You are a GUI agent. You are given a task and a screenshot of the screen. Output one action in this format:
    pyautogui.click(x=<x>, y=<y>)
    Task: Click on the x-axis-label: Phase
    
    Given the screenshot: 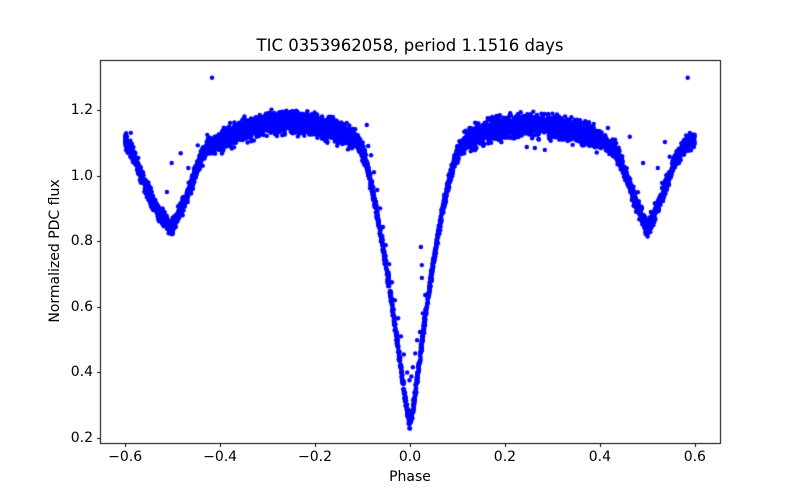 What is the action you would take?
    pyautogui.click(x=410, y=477)
    